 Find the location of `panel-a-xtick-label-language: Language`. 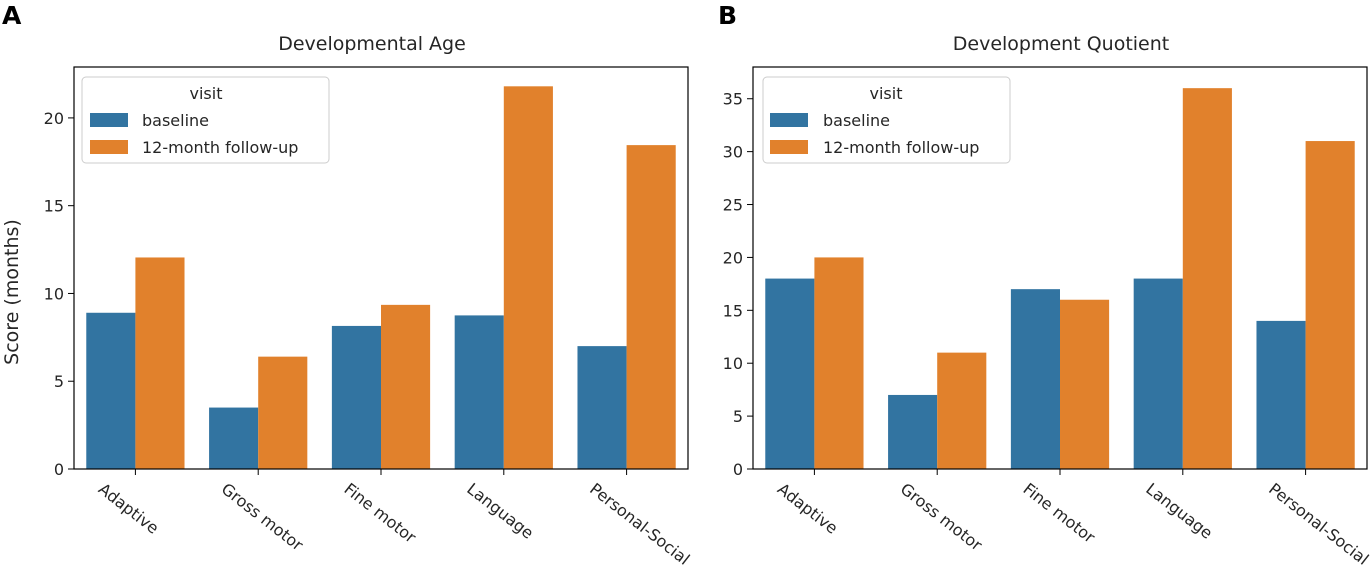

panel-a-xtick-label-language: Language is located at coordinates (500, 511).